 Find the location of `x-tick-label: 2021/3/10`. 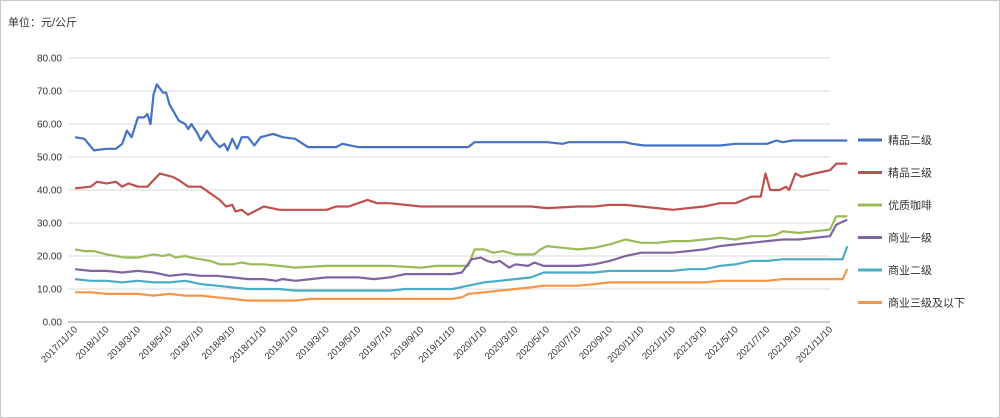

x-tick-label: 2021/3/10 is located at coordinates (691, 343).